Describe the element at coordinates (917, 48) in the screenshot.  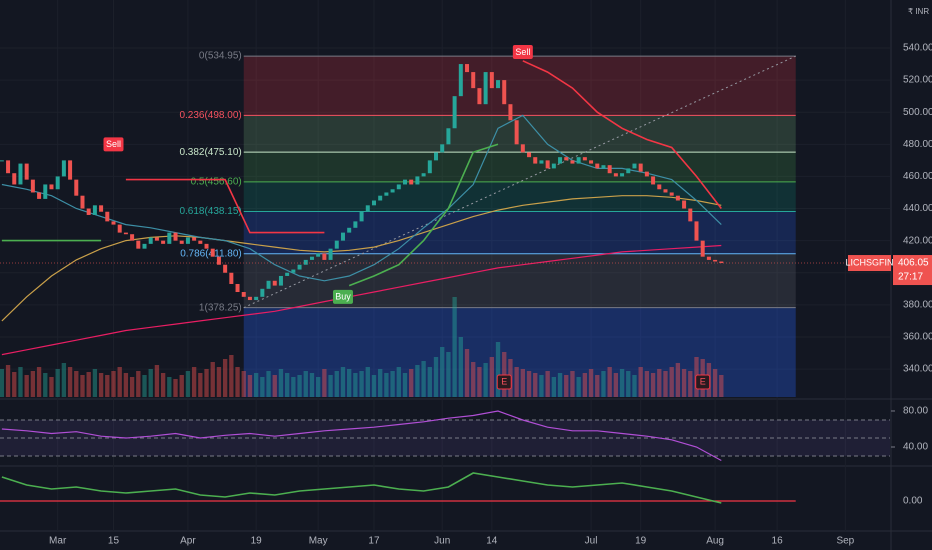
I see `y-tick-label: 540.00` at that location.